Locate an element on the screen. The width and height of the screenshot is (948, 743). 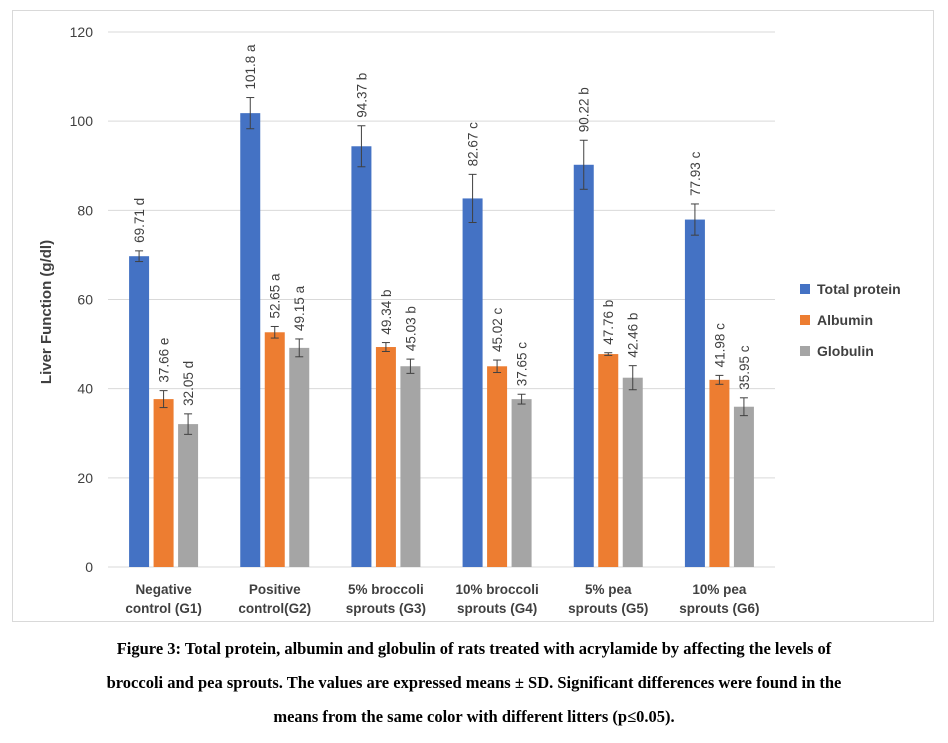
y-tick-label: 40 is located at coordinates (85, 389).